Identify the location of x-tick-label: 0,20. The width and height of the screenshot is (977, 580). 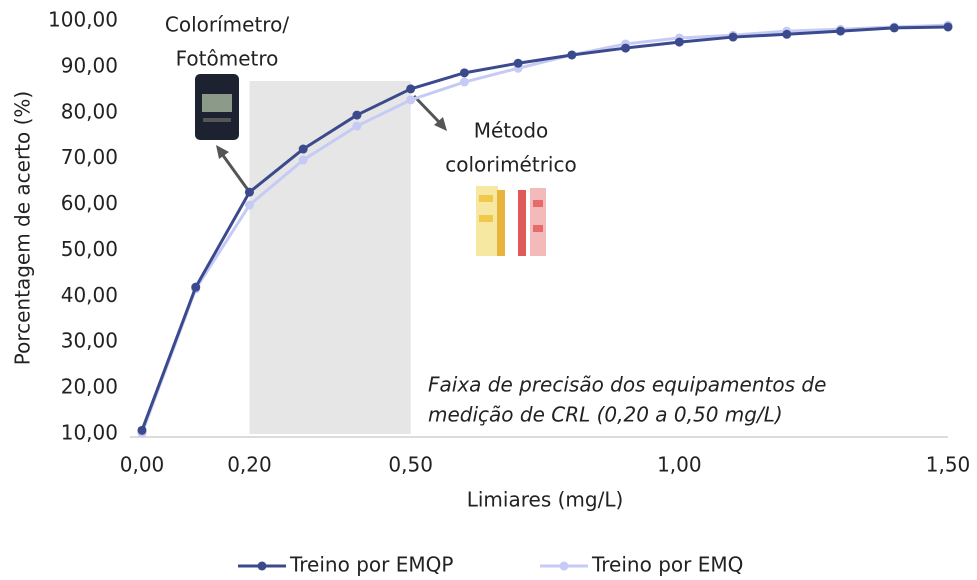
(249, 465).